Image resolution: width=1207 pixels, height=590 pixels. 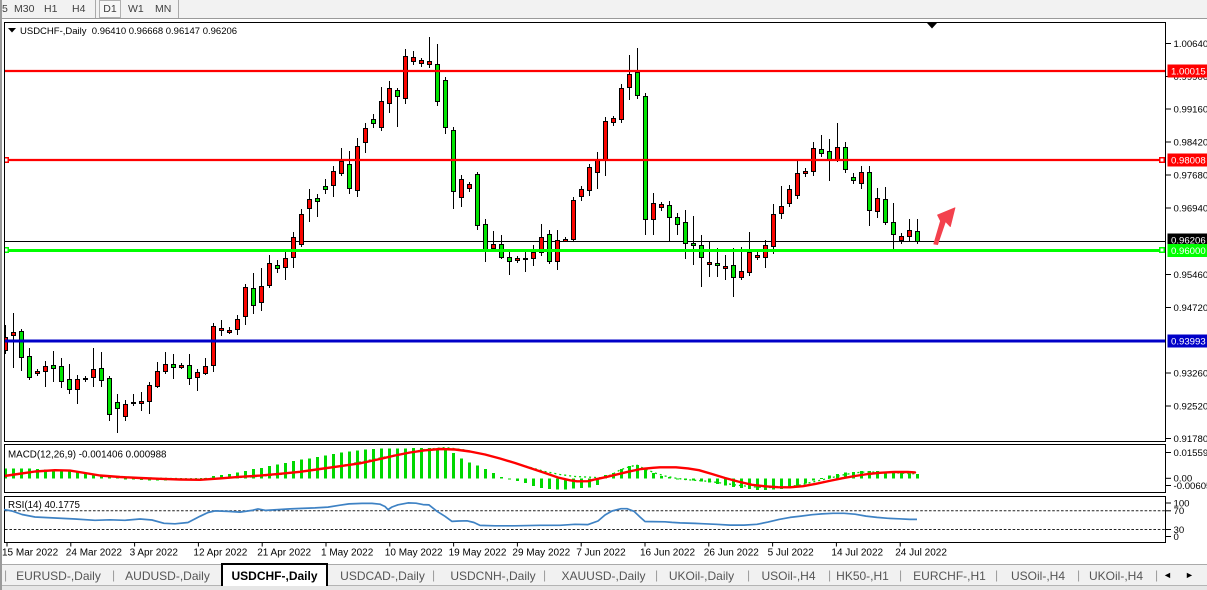 I want to click on svg-text: 0.97680, so click(x=1190, y=175).